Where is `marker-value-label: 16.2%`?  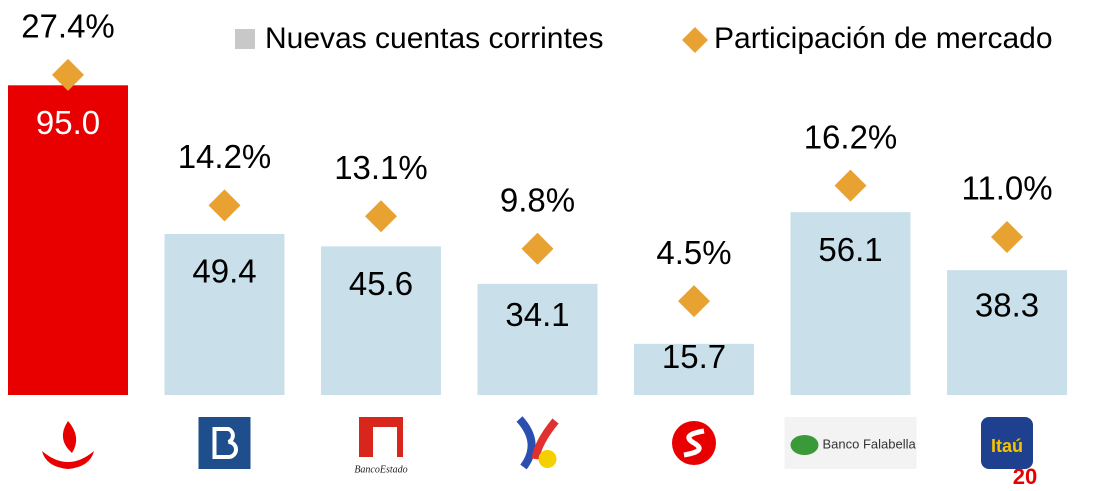
marker-value-label: 16.2% is located at coordinates (851, 136).